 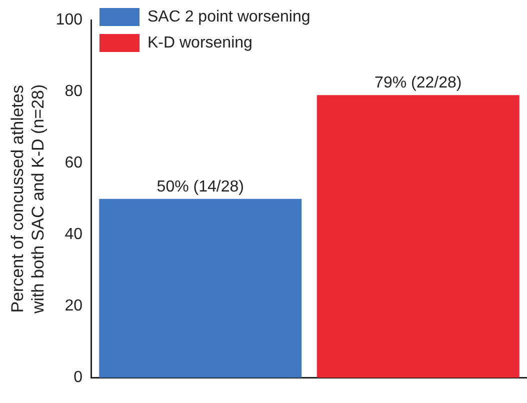 I want to click on y-tick-label: 20, so click(x=73, y=306).